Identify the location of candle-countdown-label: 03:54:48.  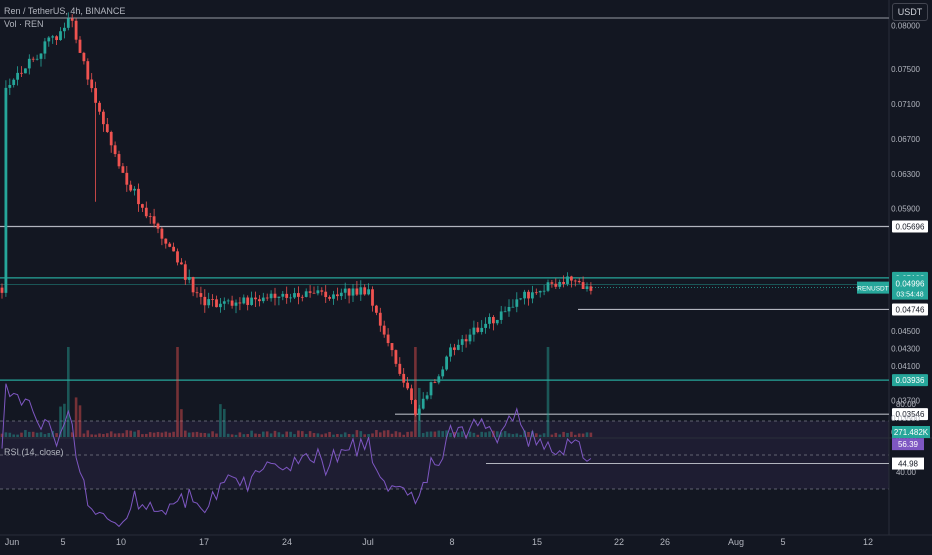
(909, 295).